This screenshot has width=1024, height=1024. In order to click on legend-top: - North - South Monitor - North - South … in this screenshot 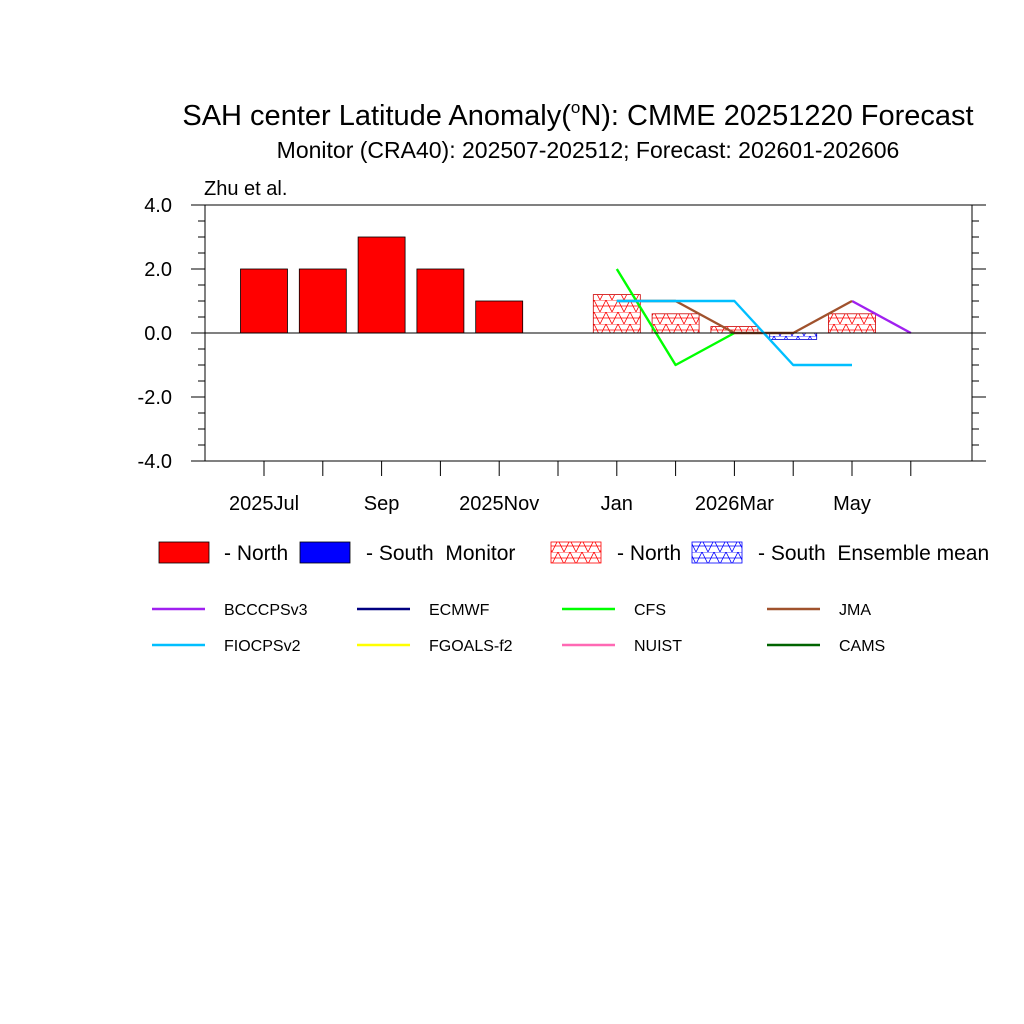, I will do `click(573, 553)`.